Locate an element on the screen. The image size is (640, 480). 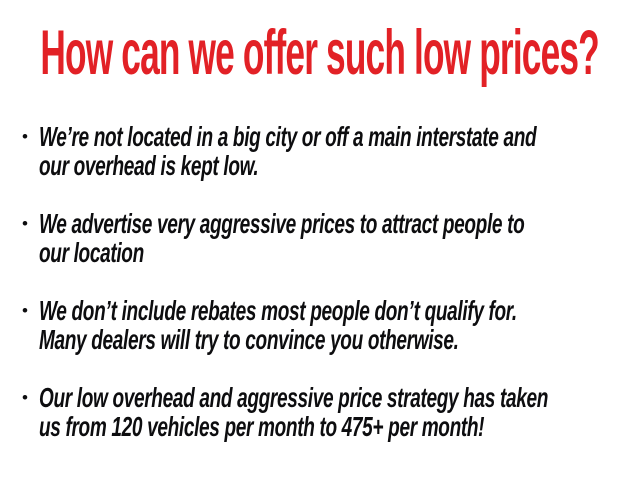
page-title-text: How can we offer such low prices? is located at coordinates (320, 53).